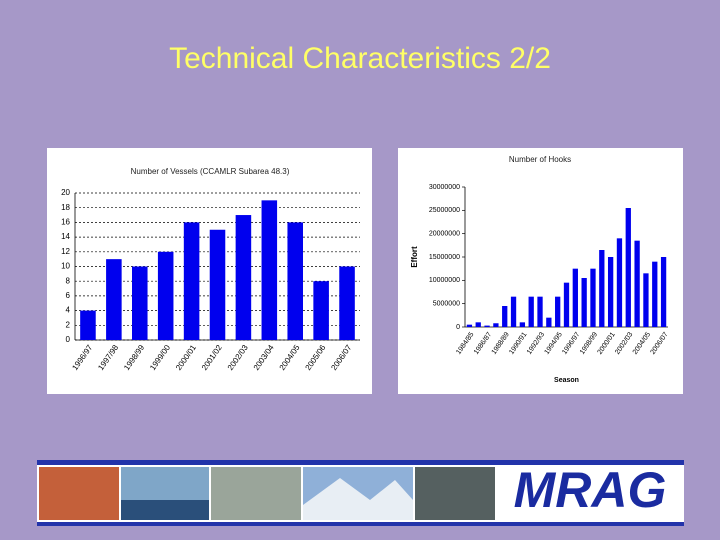 This screenshot has height=545, width=720. What do you see at coordinates (444, 257) in the screenshot?
I see `y-tick-label: 15000000` at bounding box center [444, 257].